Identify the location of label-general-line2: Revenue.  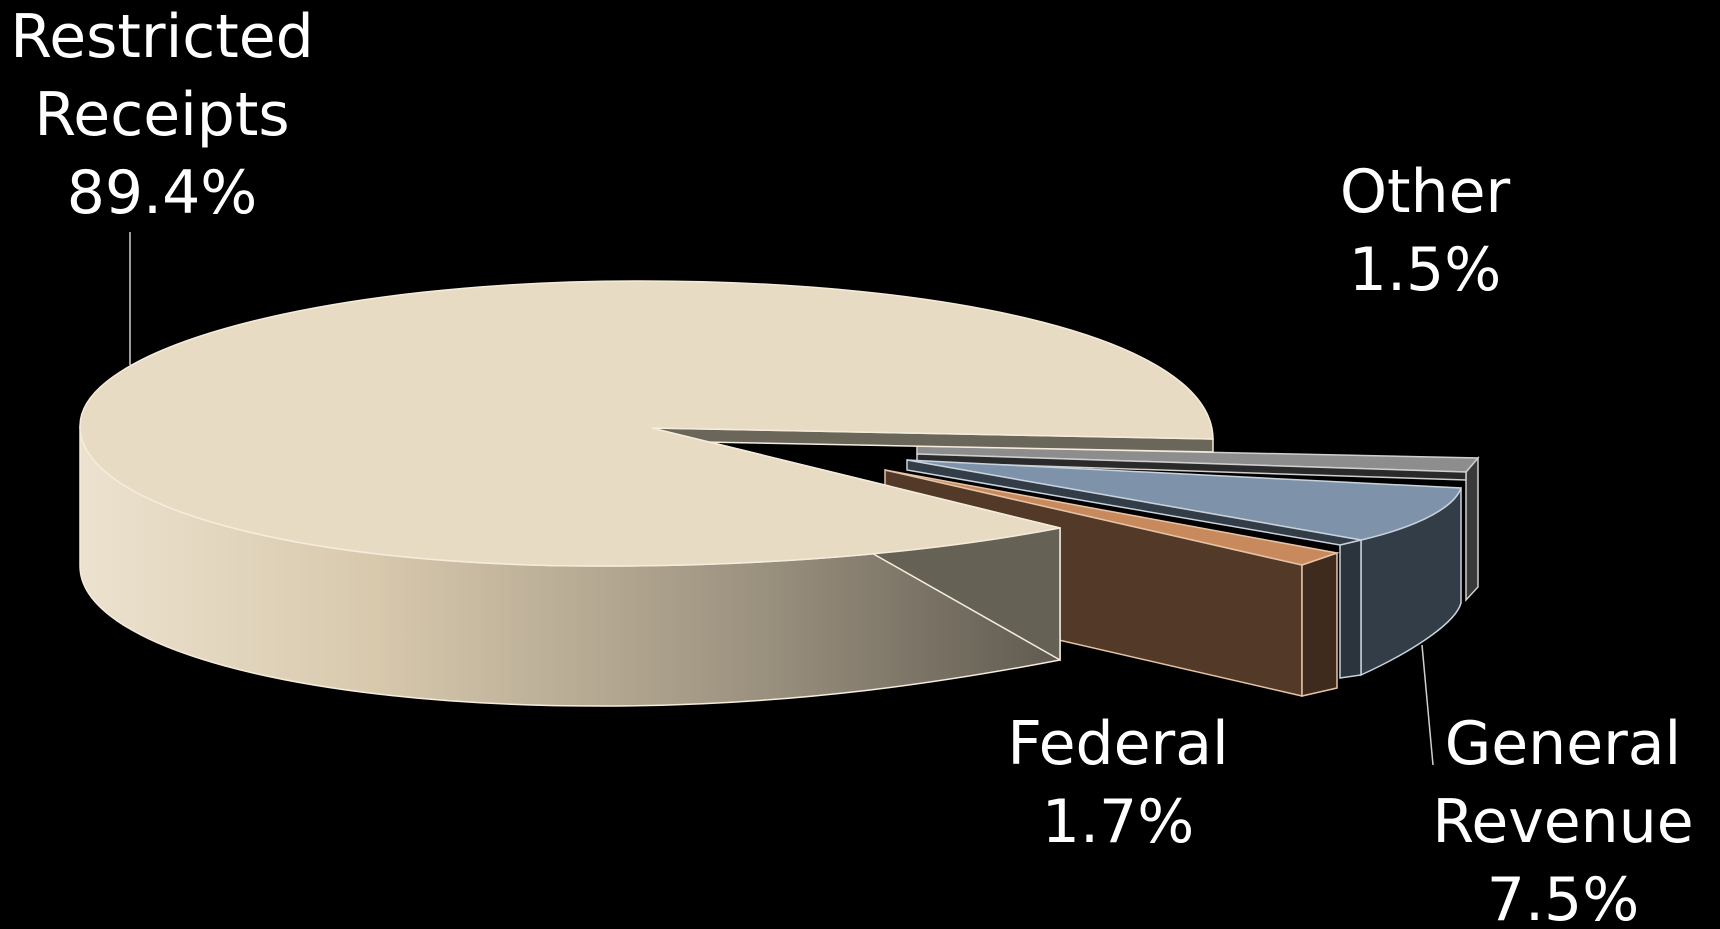
(1562, 822).